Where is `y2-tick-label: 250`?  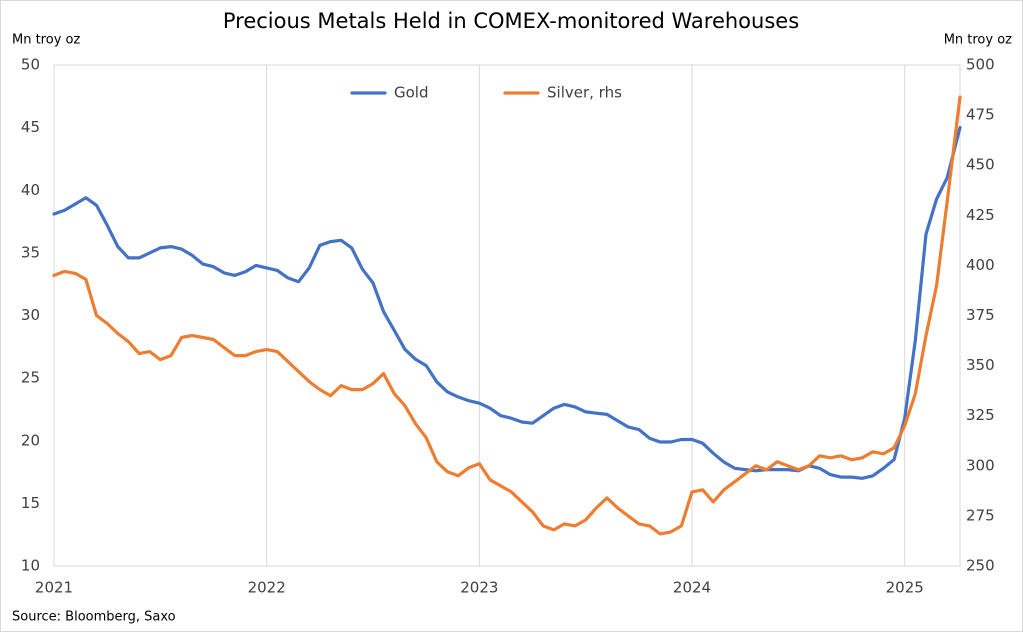 y2-tick-label: 250 is located at coordinates (980, 566).